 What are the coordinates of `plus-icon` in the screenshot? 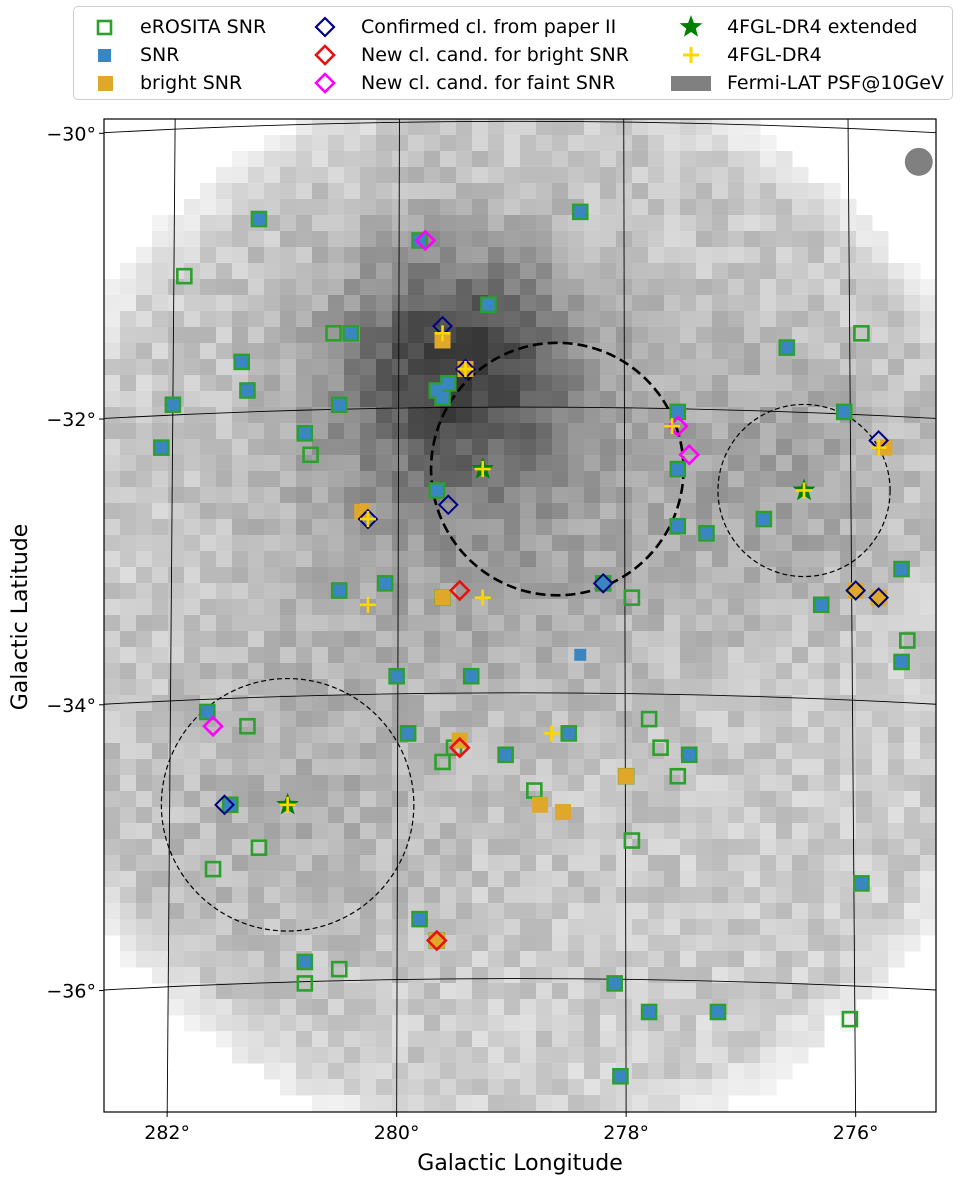 It's located at (691, 55).